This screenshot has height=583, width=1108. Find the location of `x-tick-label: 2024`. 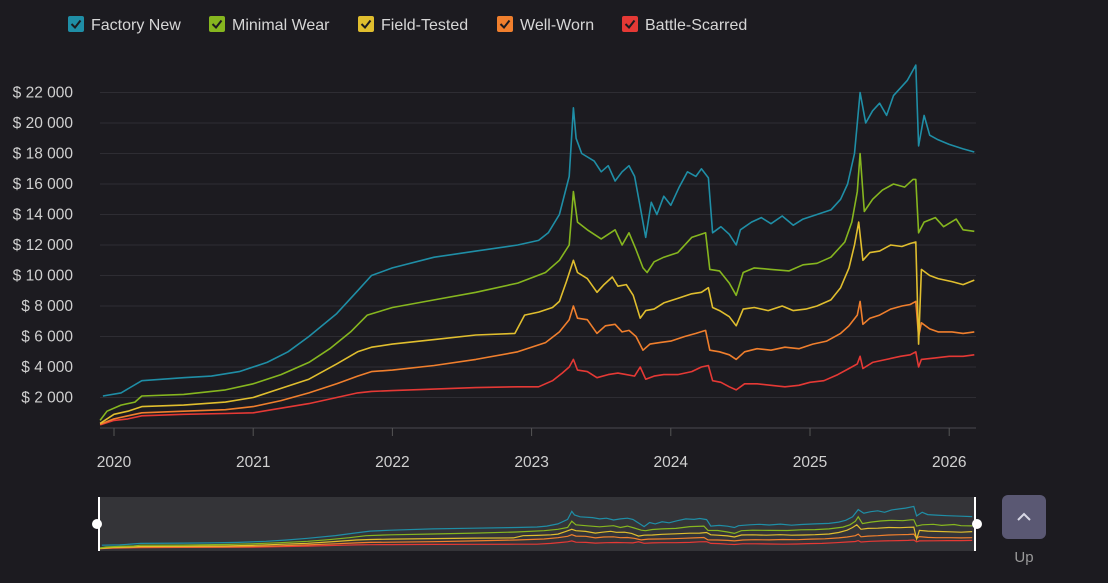

x-tick-label: 2024 is located at coordinates (671, 462).